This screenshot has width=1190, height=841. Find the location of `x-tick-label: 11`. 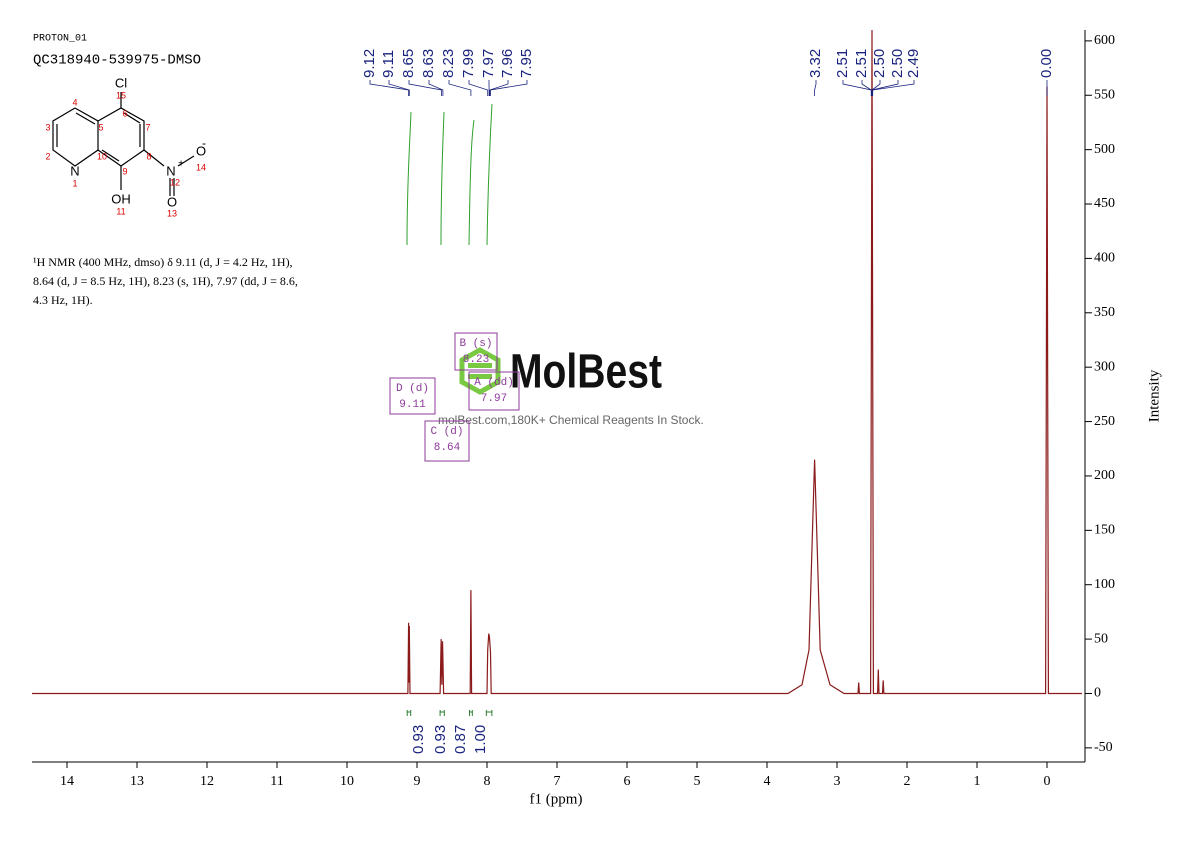

x-tick-label: 11 is located at coordinates (276, 781).